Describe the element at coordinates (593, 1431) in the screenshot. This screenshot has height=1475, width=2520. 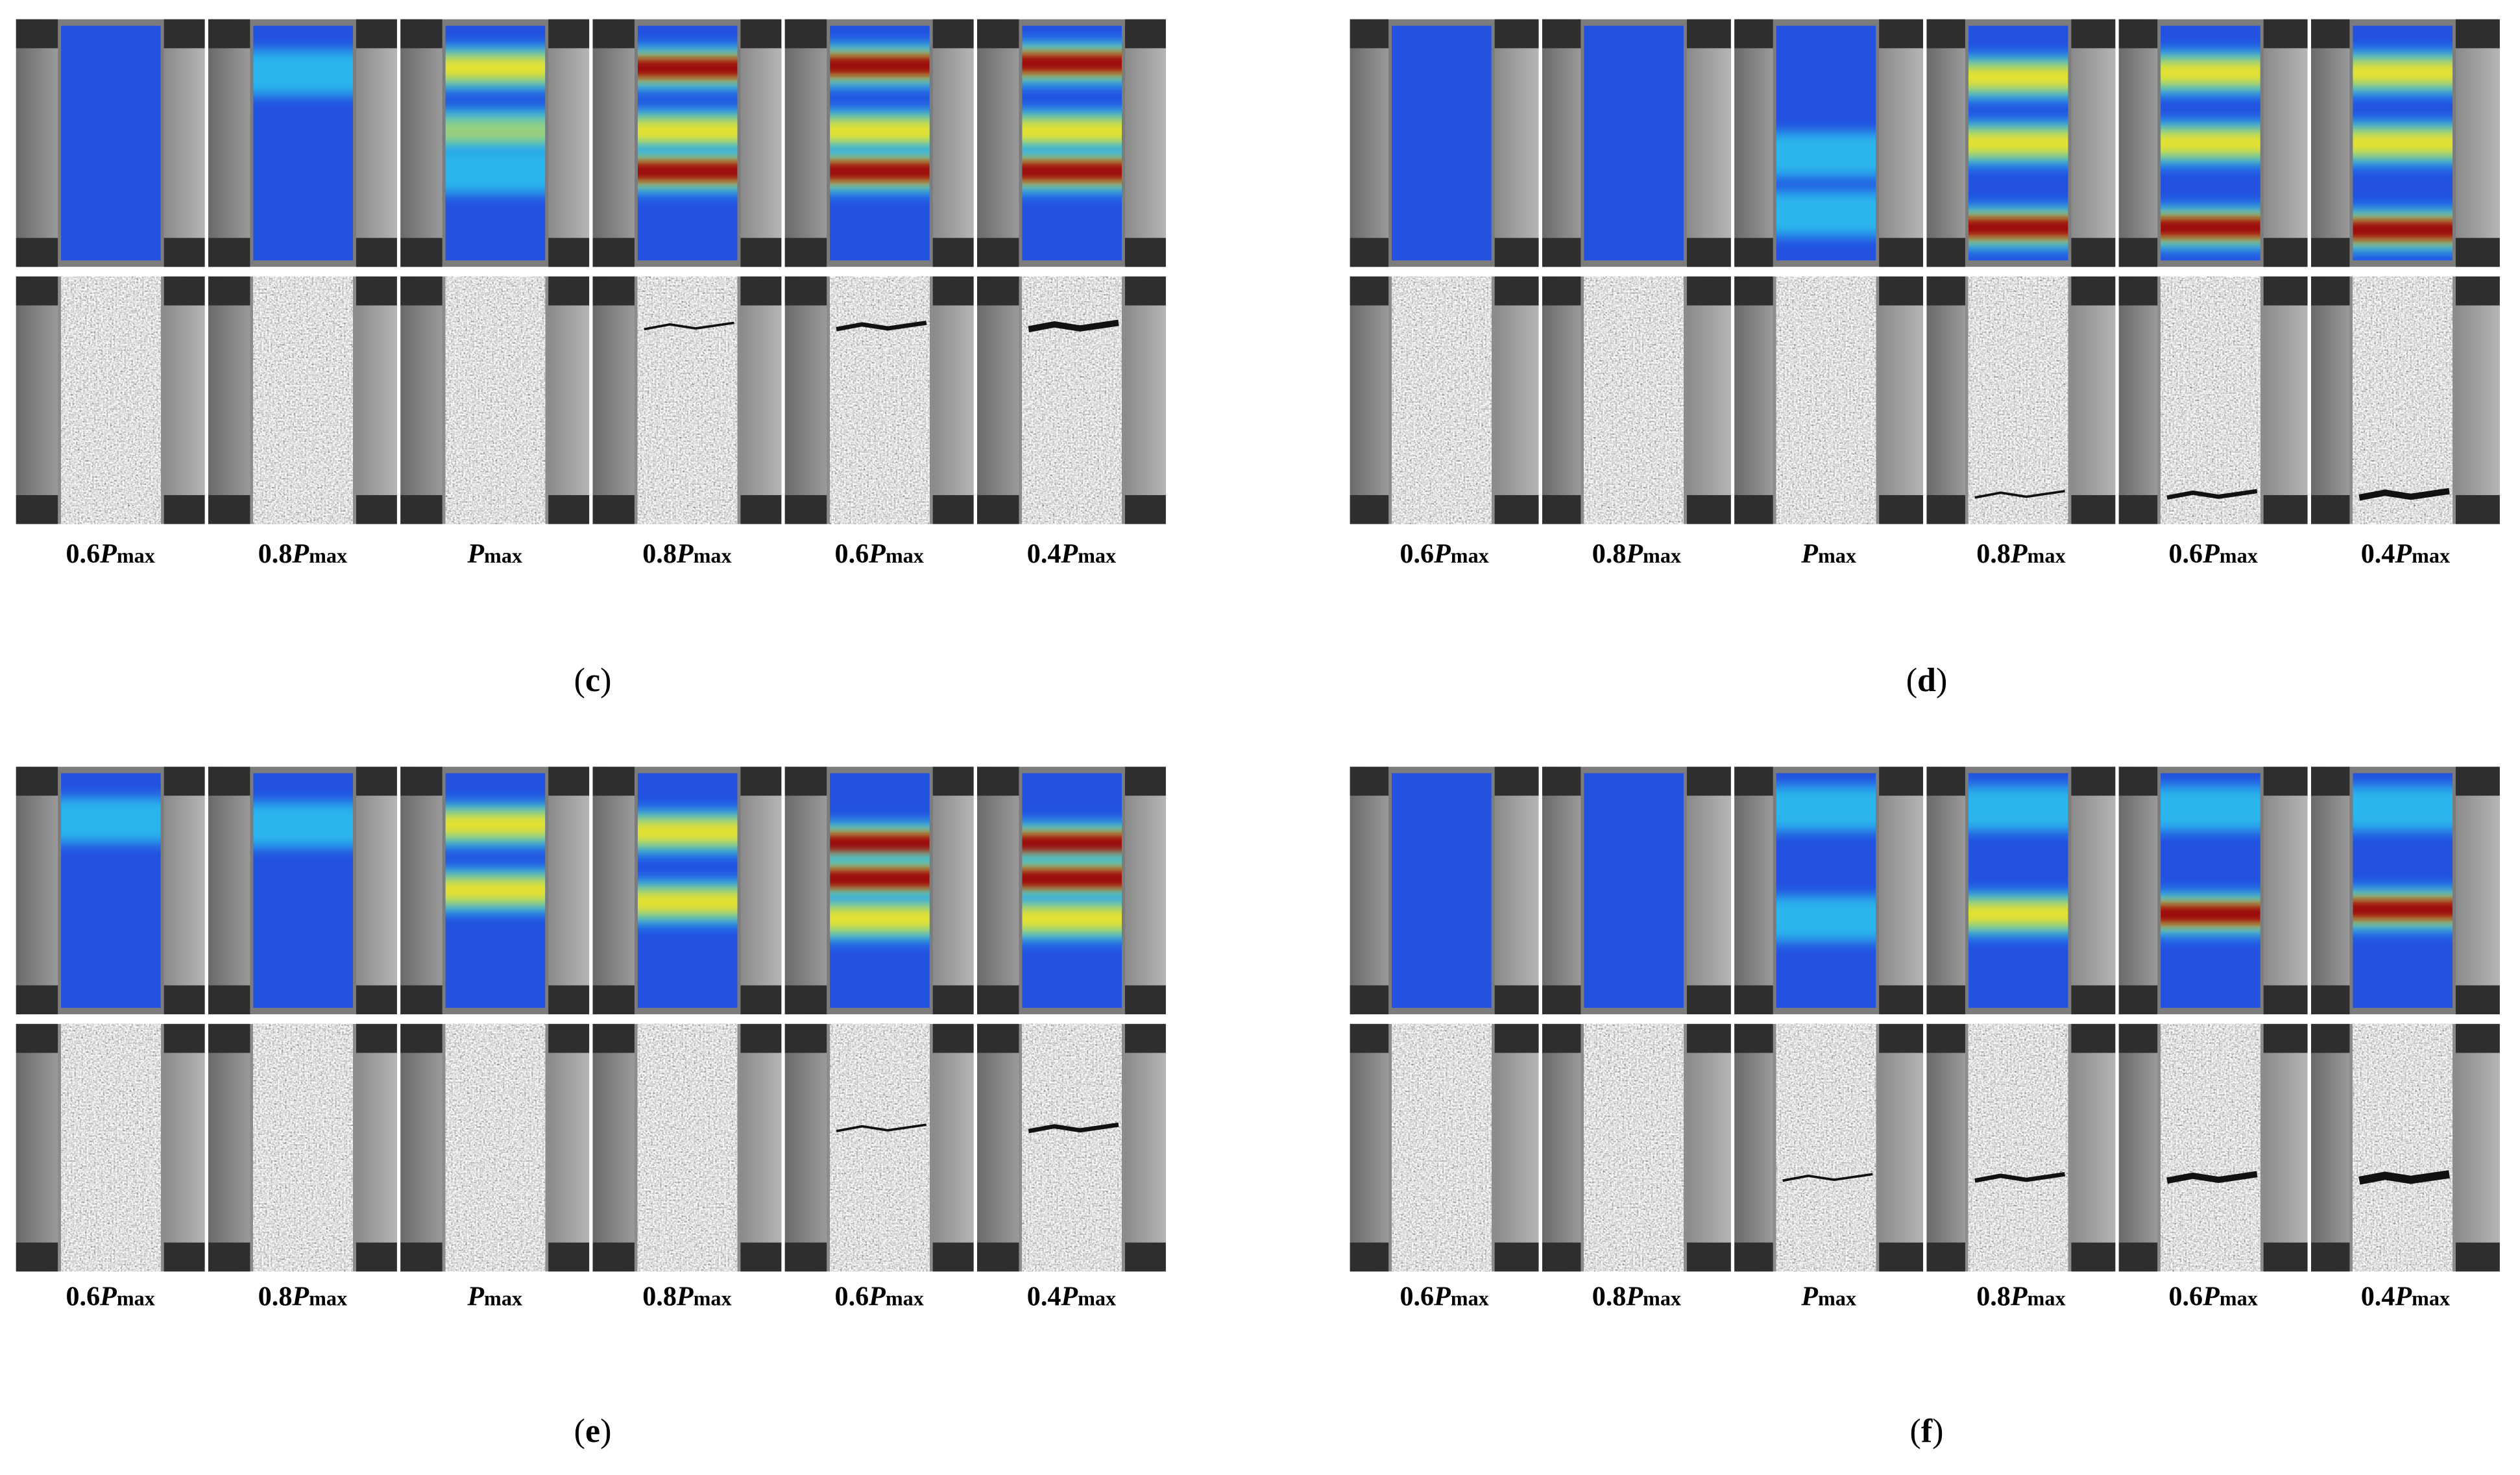
I see `panel-caption: (e)` at that location.